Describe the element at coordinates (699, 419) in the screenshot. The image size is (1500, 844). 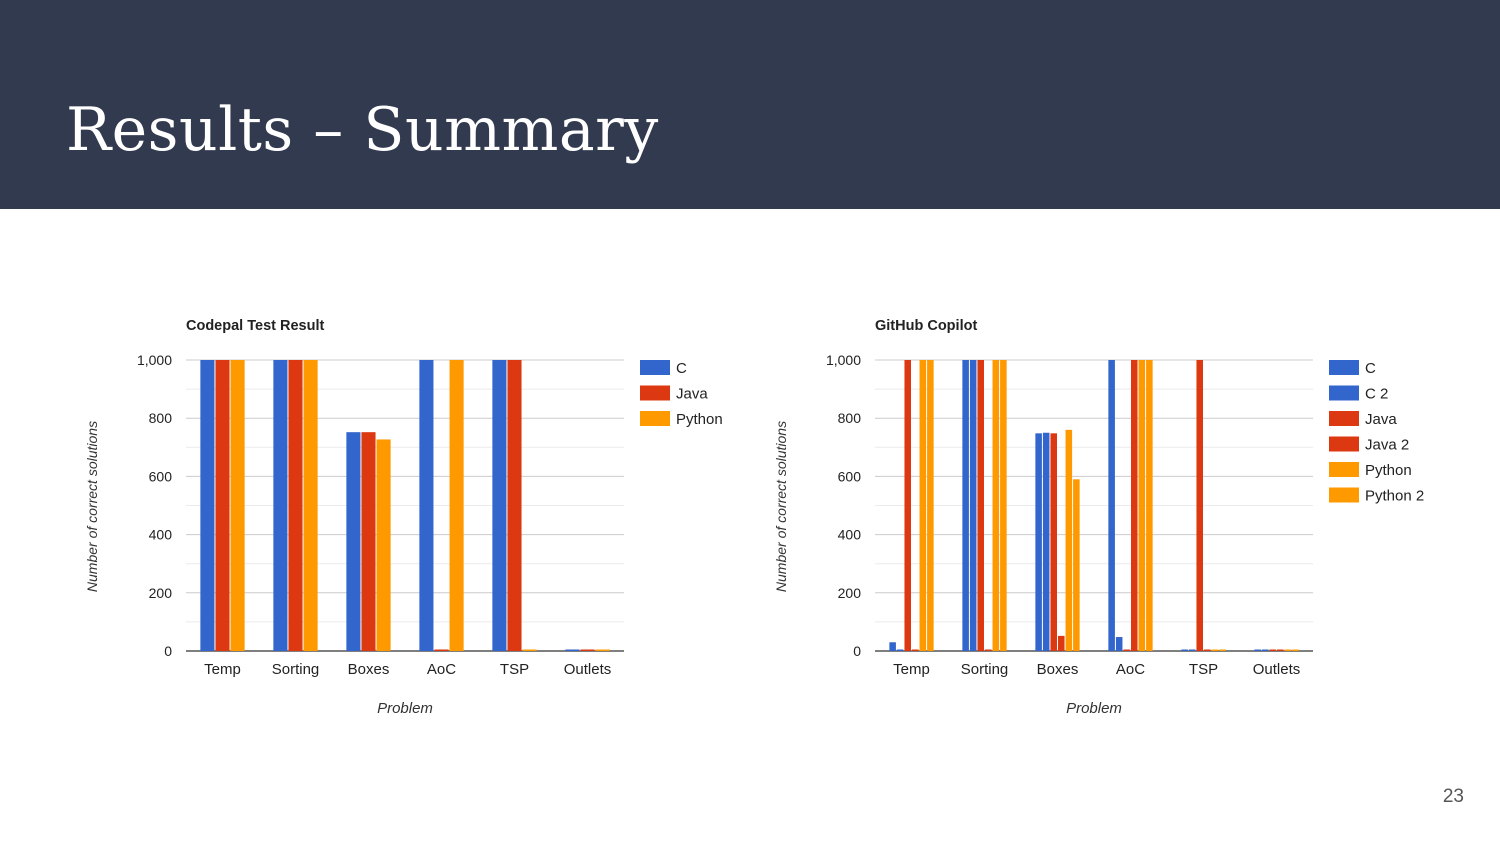
I see `legend-label: Python` at that location.